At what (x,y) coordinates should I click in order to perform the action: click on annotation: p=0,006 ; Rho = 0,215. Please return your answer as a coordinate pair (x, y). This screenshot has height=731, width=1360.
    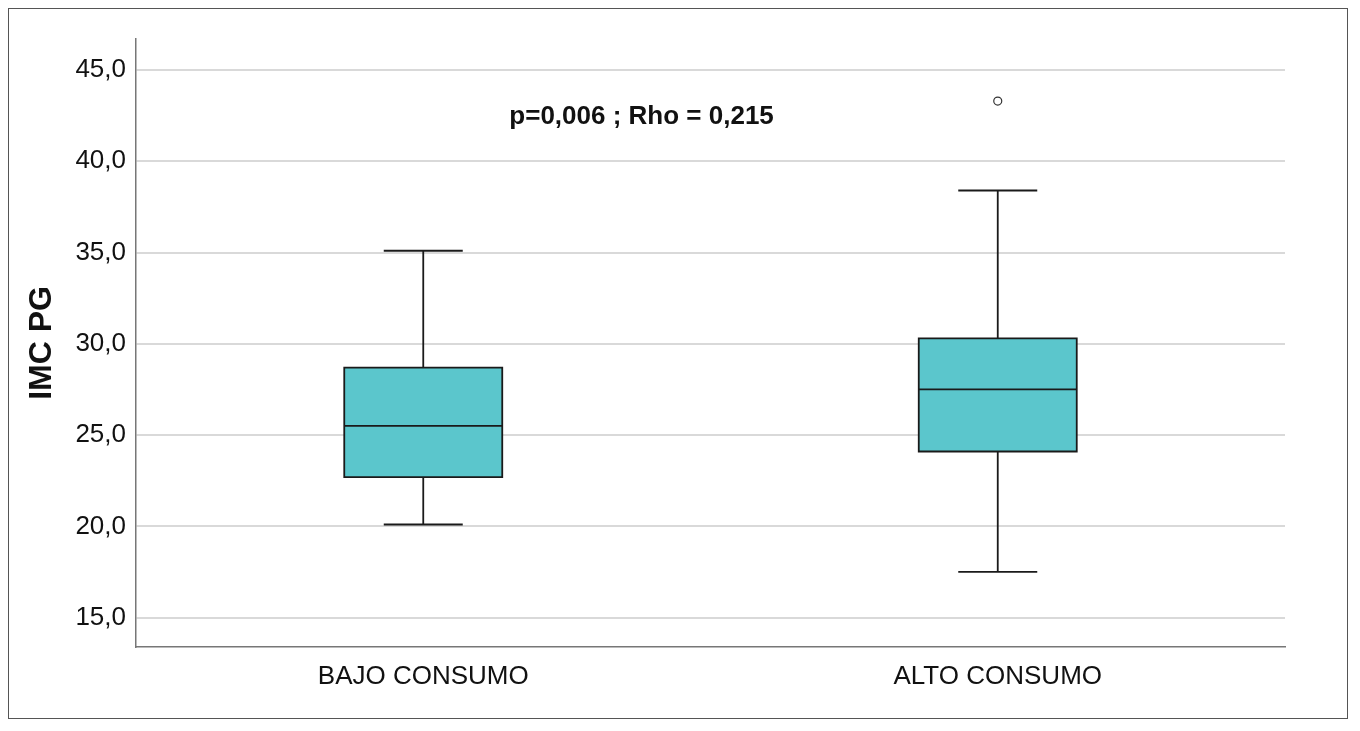
    Looking at the image, I should click on (641, 115).